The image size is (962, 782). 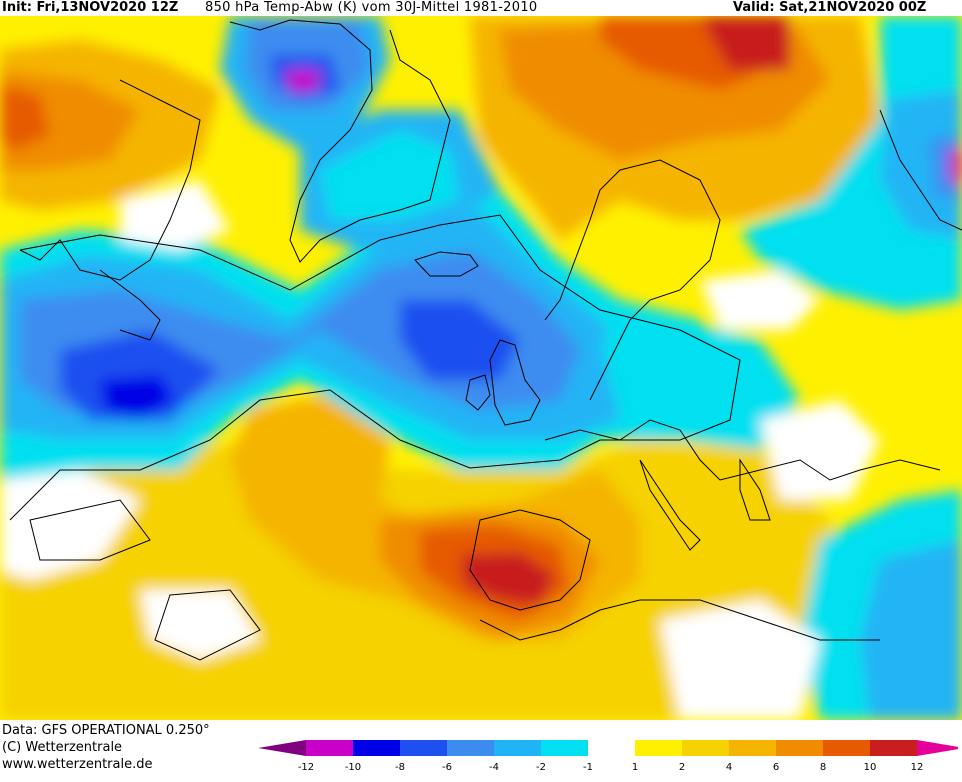 What do you see at coordinates (920, 170) in the screenshot?
I see `zero-contour-east` at bounding box center [920, 170].